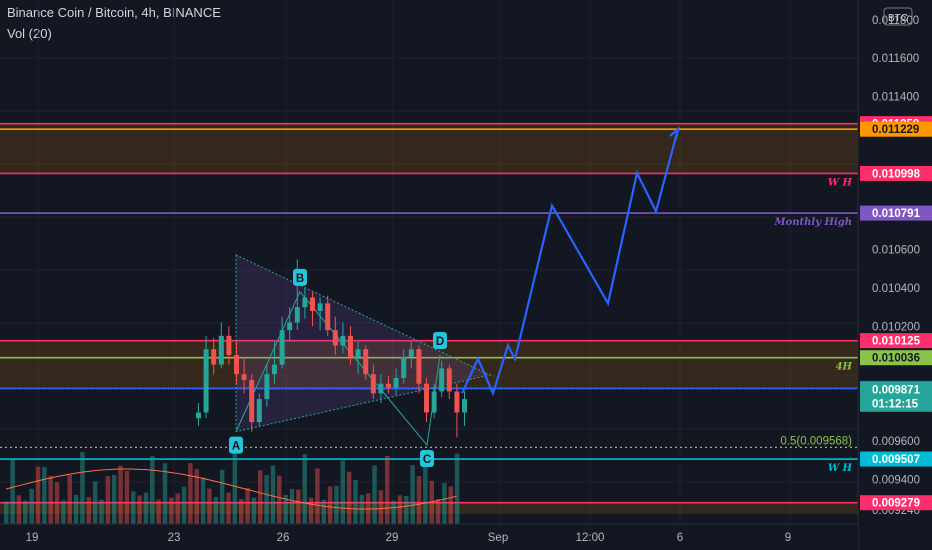 The image size is (932, 550). I want to click on x-tick-label: Sep, so click(498, 538).